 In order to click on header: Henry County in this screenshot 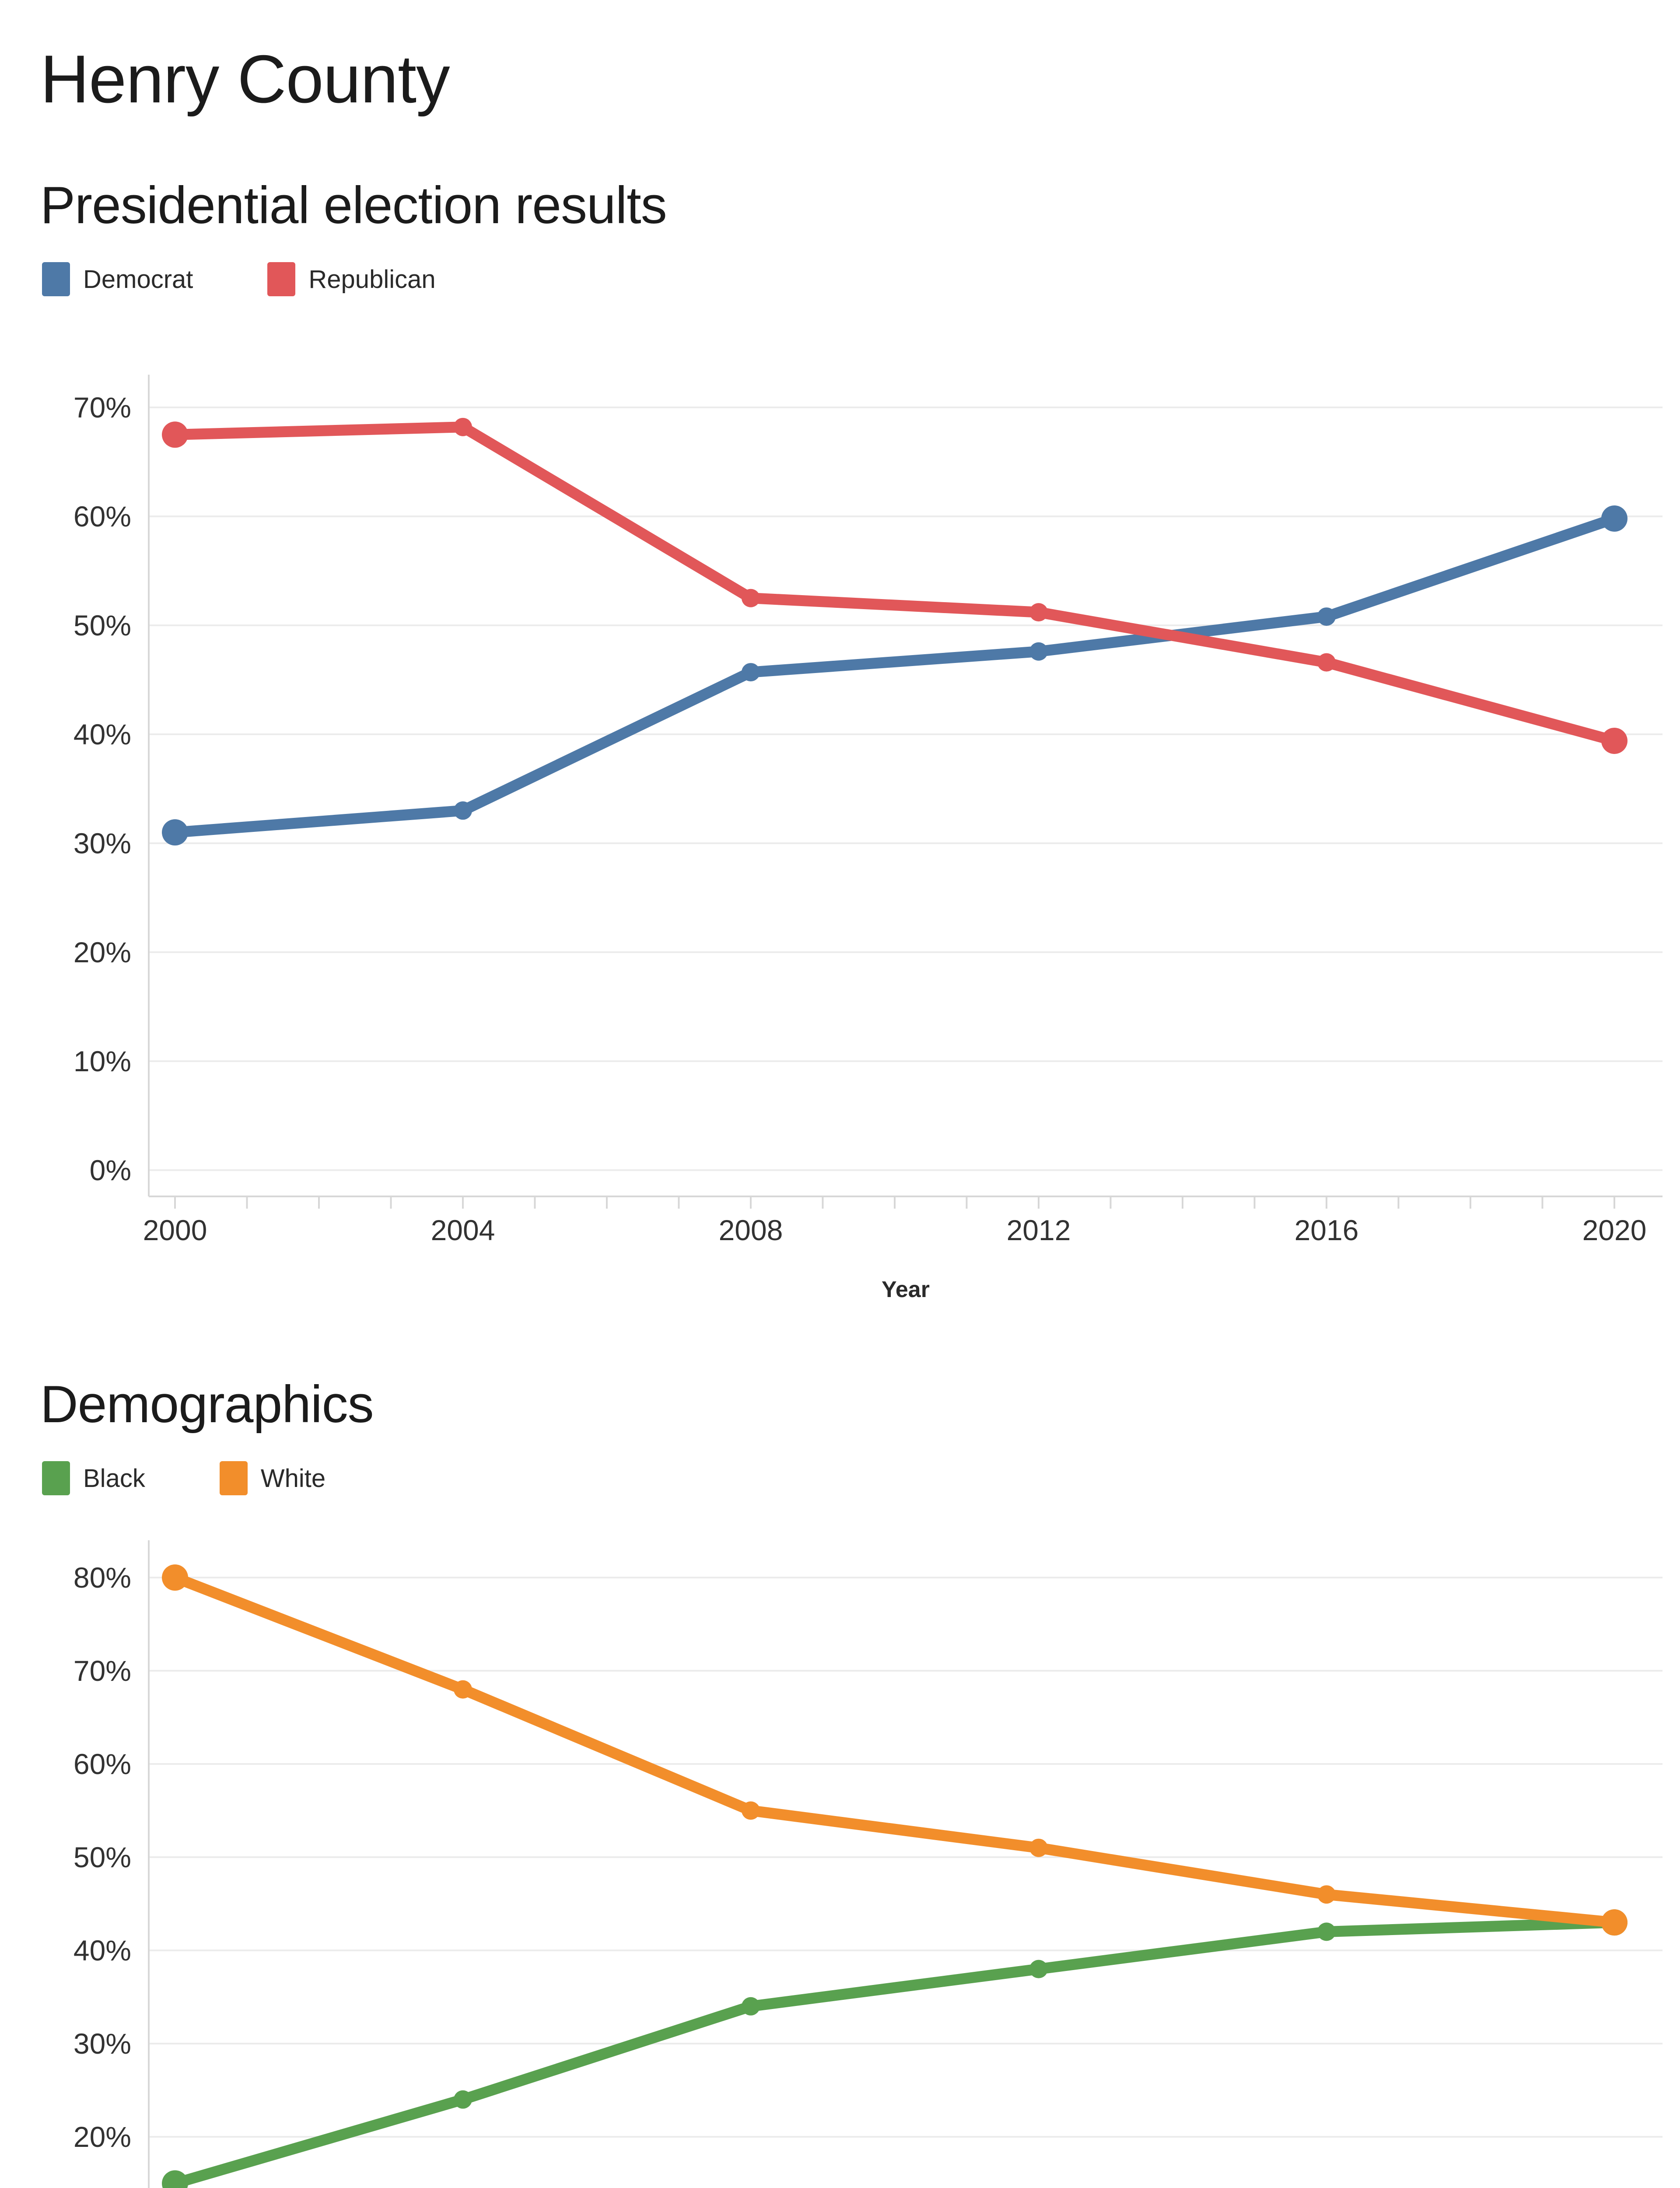, I will do `click(840, 60)`.